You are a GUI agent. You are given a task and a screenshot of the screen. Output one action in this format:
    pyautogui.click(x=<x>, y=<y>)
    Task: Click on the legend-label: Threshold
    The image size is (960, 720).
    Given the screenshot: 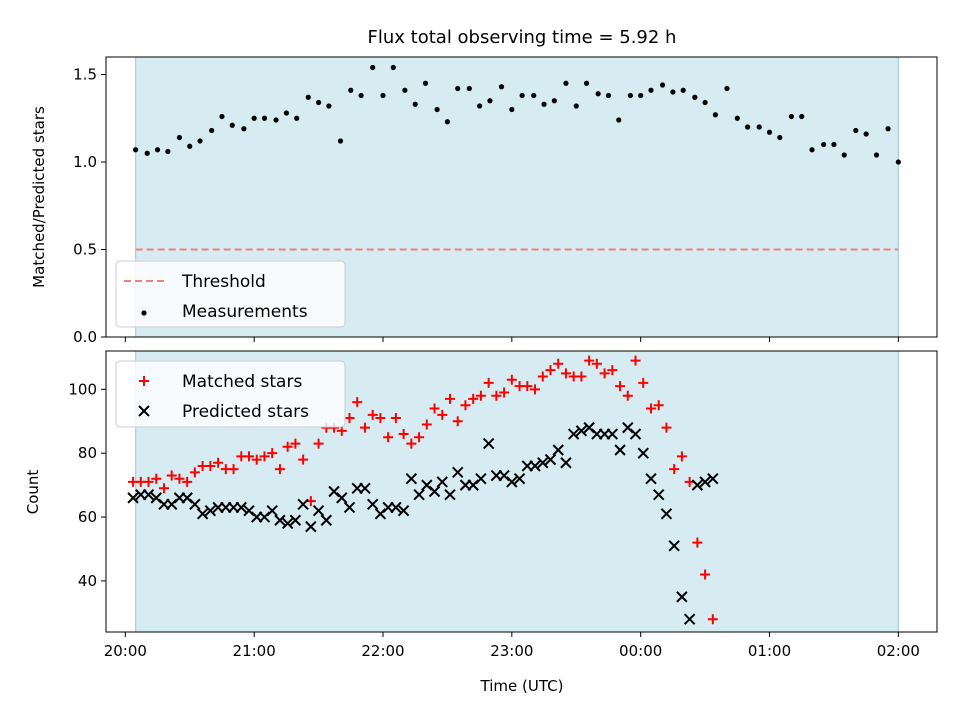 What is the action you would take?
    pyautogui.click(x=223, y=282)
    